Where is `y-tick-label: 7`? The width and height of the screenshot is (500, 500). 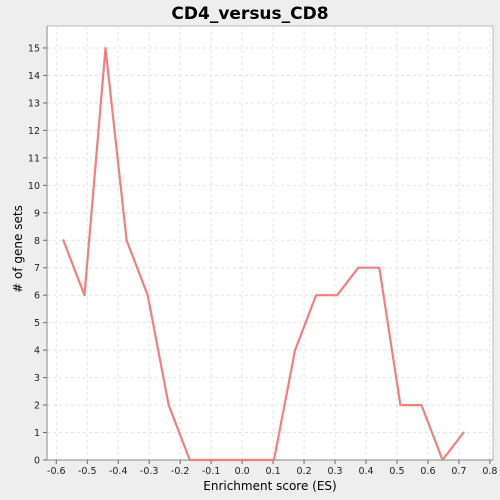 y-tick-label: 7 is located at coordinates (37, 268).